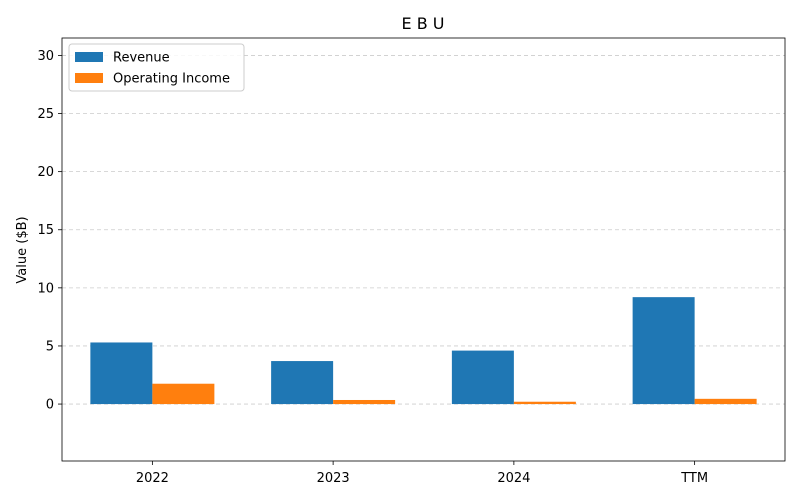 This screenshot has width=800, height=500. What do you see at coordinates (482, 377) in the screenshot?
I see `bar-revenue-2024` at bounding box center [482, 377].